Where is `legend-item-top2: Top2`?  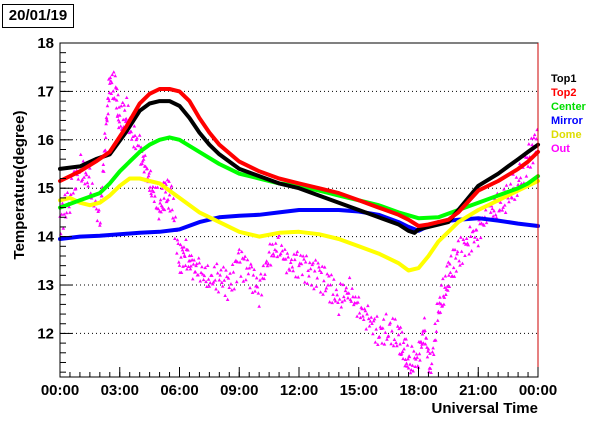
legend-item-top2: Top2 is located at coordinates (563, 93).